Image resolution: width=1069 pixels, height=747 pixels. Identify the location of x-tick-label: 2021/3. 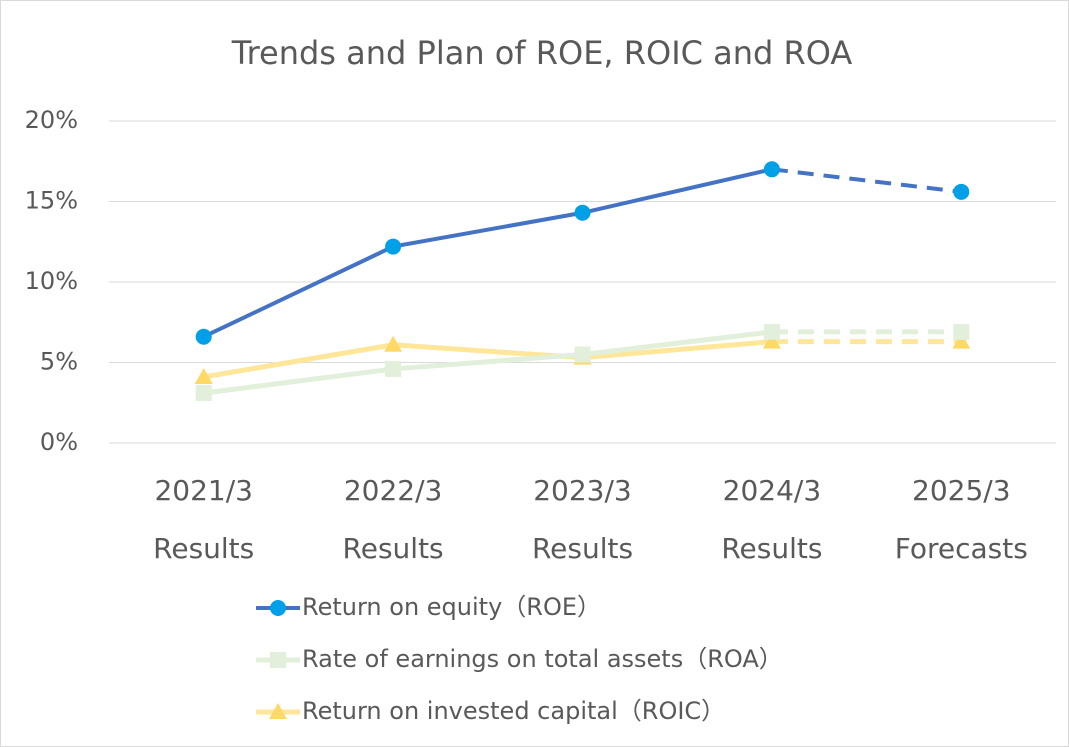
(203, 490).